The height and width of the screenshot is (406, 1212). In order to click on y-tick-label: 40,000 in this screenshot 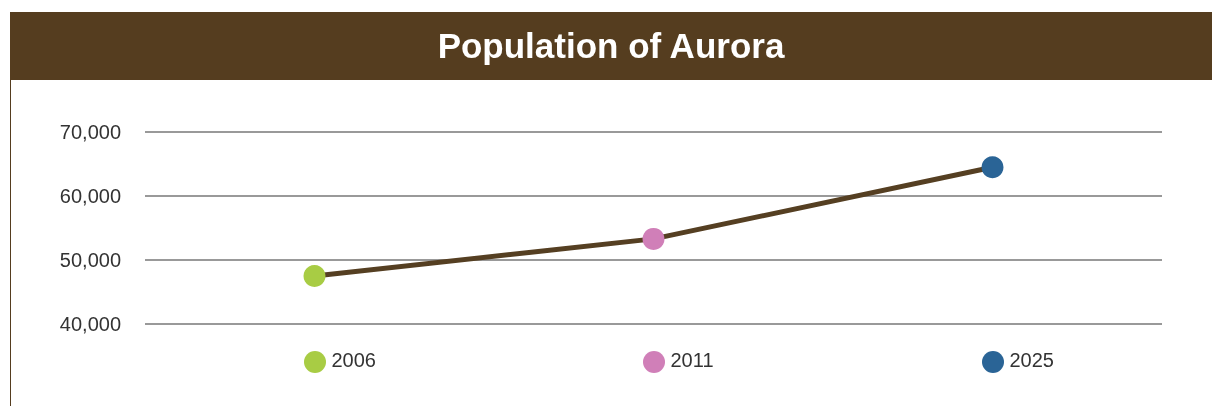, I will do `click(90, 324)`.